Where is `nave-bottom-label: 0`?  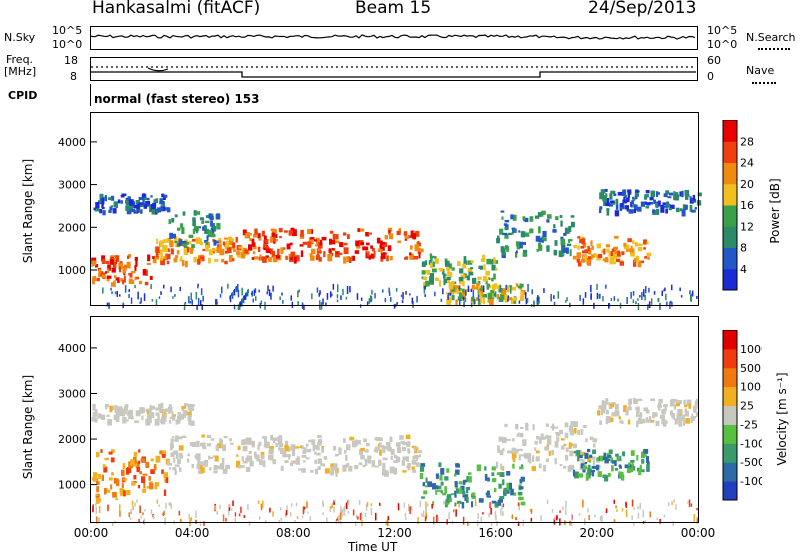 nave-bottom-label: 0 is located at coordinates (710, 76).